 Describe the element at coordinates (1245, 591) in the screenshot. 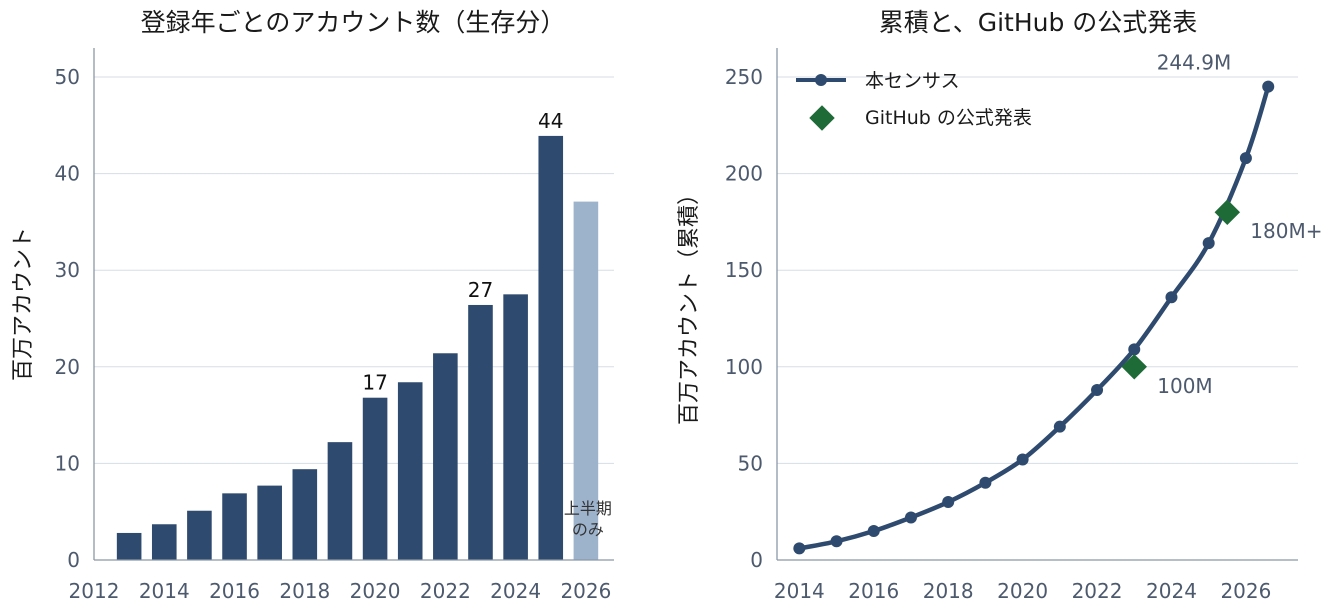

I see `right-x-tick-label: 2026` at that location.